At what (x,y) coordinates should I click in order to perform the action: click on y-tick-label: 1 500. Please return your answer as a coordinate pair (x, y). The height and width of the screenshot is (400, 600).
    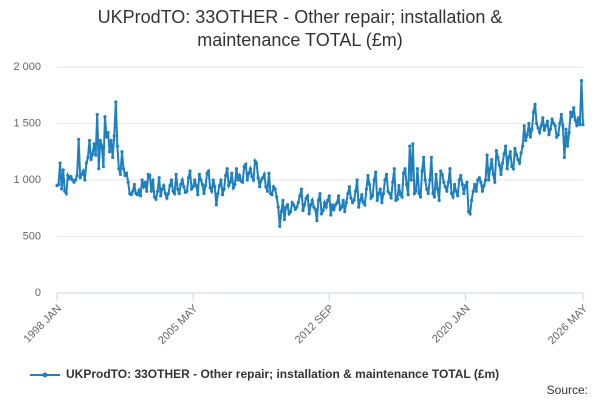
    Looking at the image, I should click on (27, 123).